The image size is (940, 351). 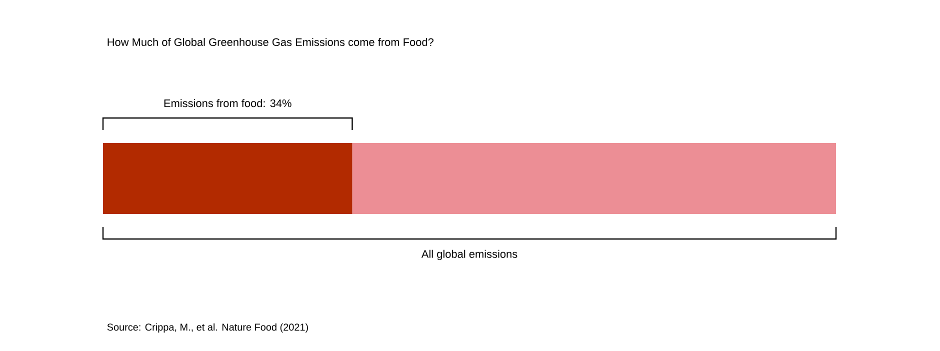 I want to click on text: Emissions from food: 34%, so click(x=228, y=103).